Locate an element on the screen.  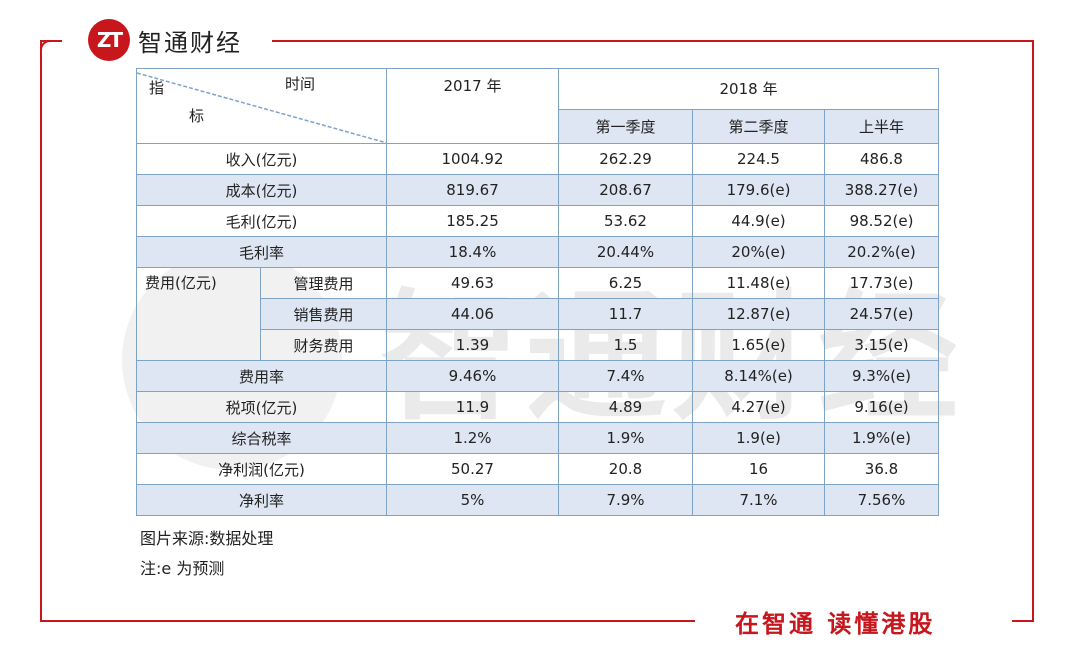
row-label: 销售费用 is located at coordinates (323, 314).